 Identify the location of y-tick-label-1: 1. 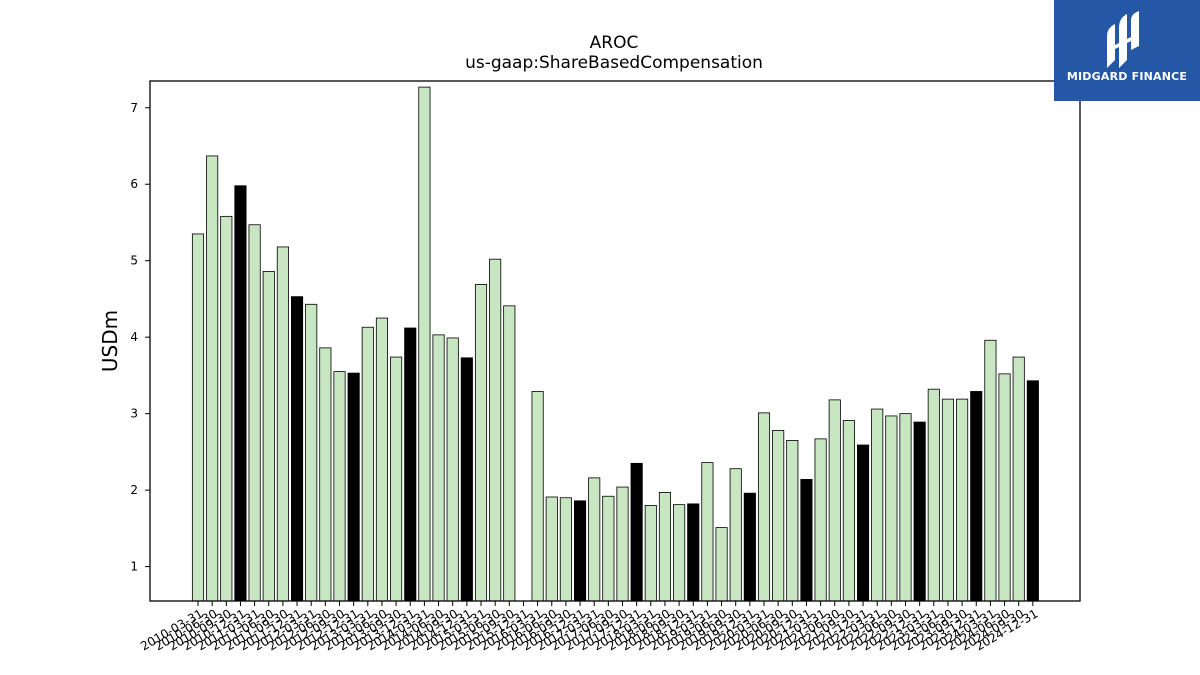
(134, 567).